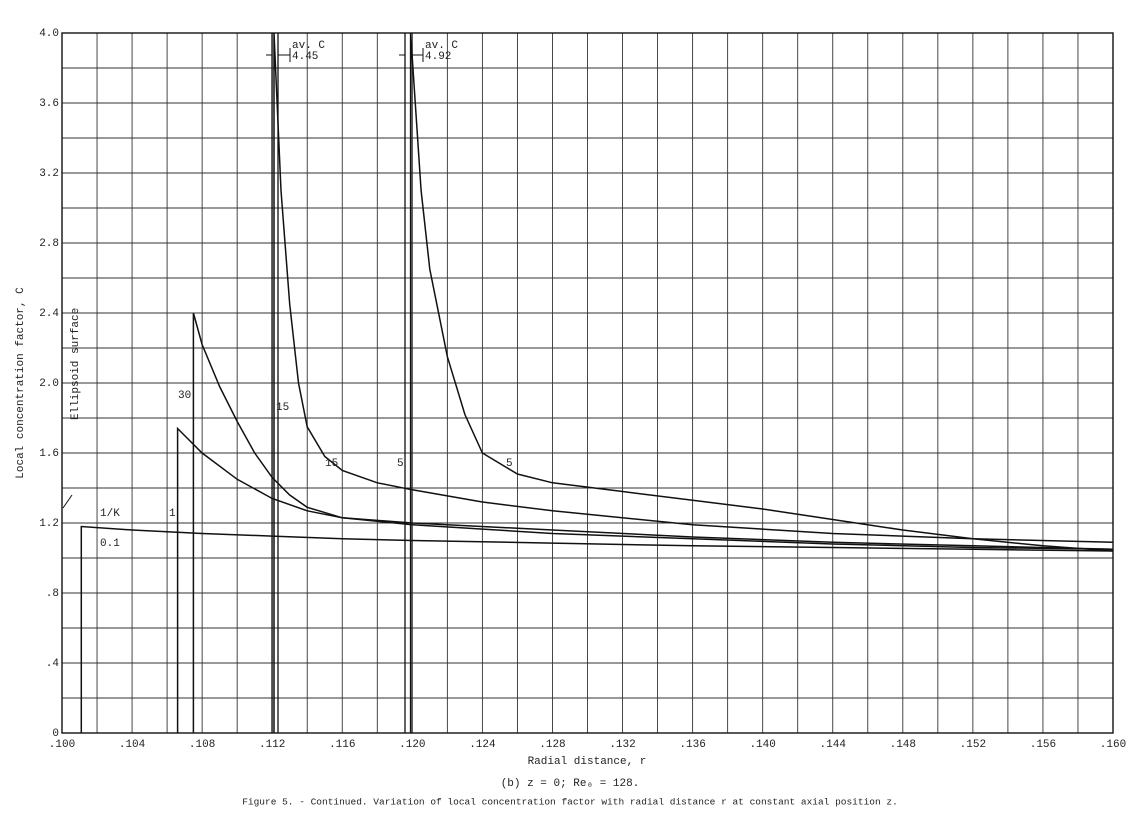 Image resolution: width=1140 pixels, height=814 pixels. Describe the element at coordinates (482, 745) in the screenshot. I see `x-tick-label: .124` at that location.